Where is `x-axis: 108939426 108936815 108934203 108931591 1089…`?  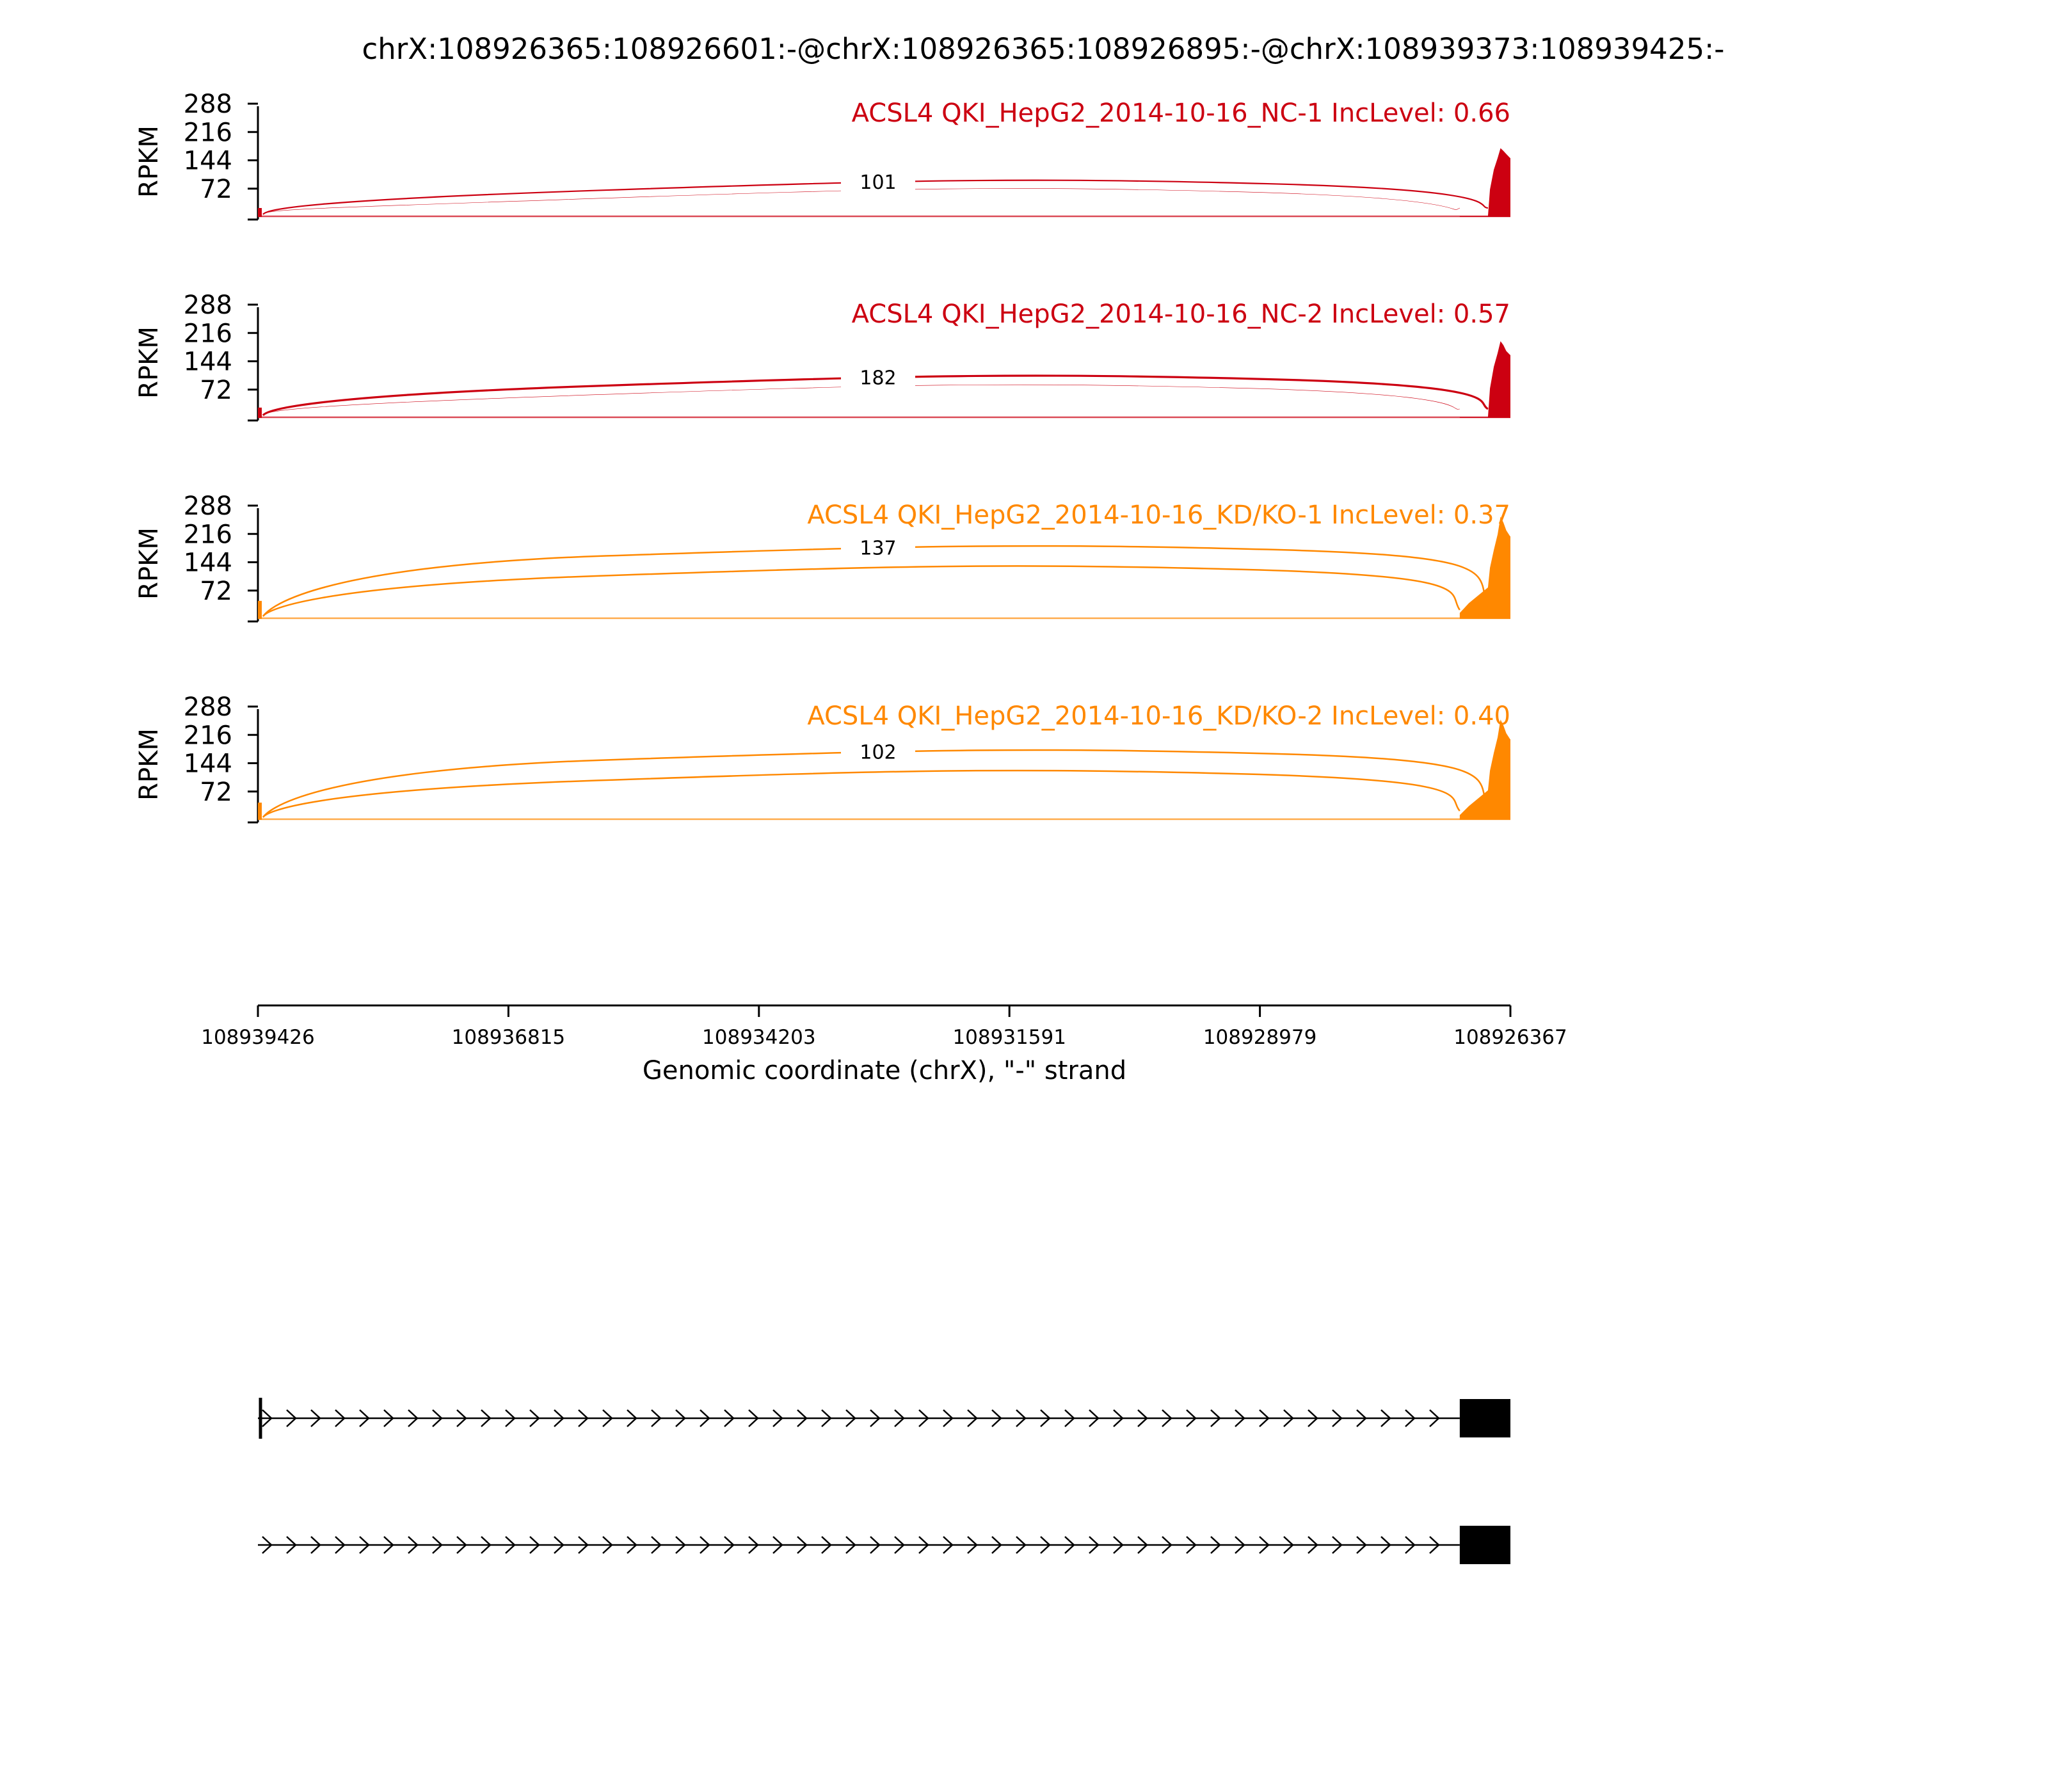 x-axis: 108939426 108936815 108934203 108931591 1089… is located at coordinates (884, 1026).